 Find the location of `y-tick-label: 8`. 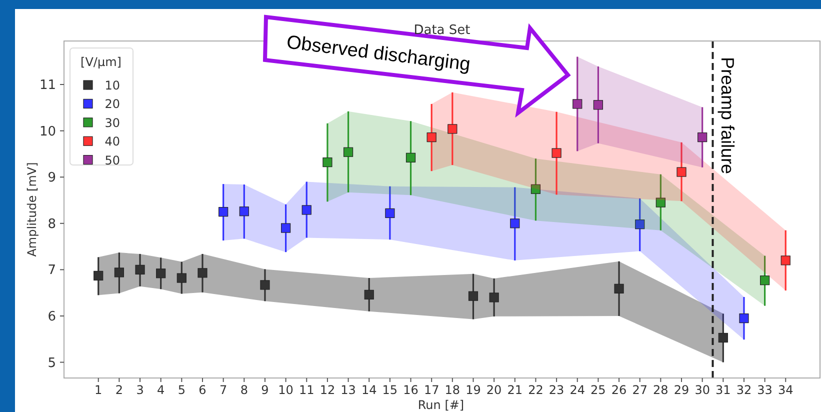

y-tick-label: 8 is located at coordinates (52, 224).